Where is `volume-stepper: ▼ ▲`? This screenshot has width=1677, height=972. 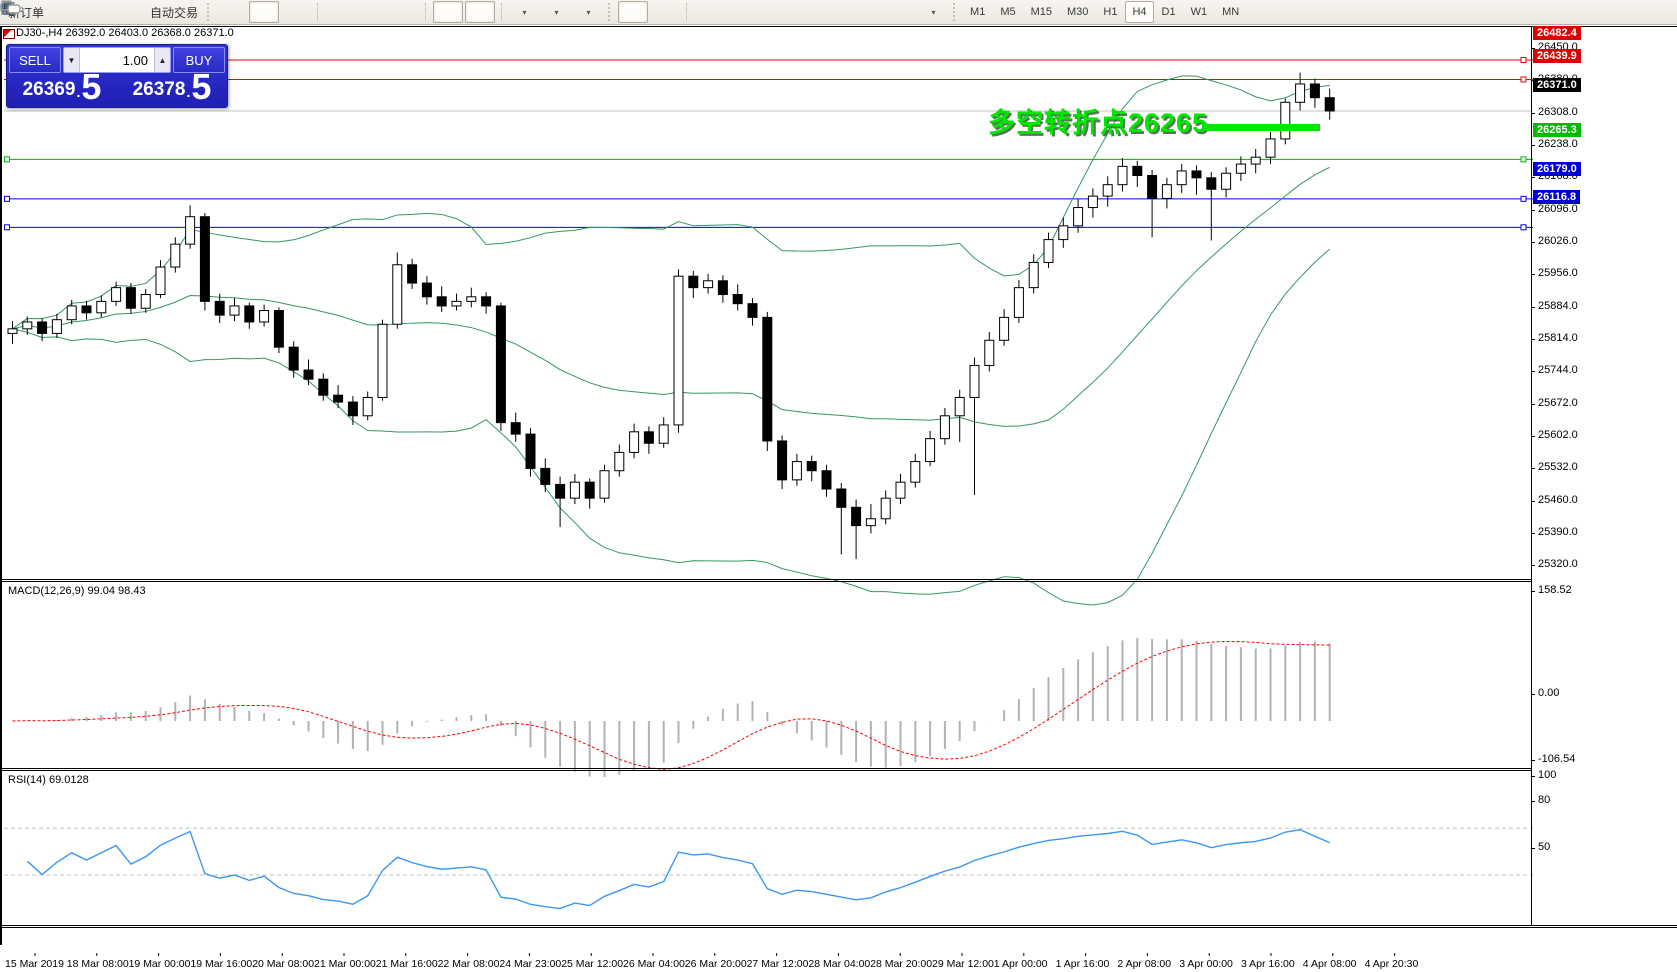
volume-stepper: ▼ ▲ is located at coordinates (117, 60).